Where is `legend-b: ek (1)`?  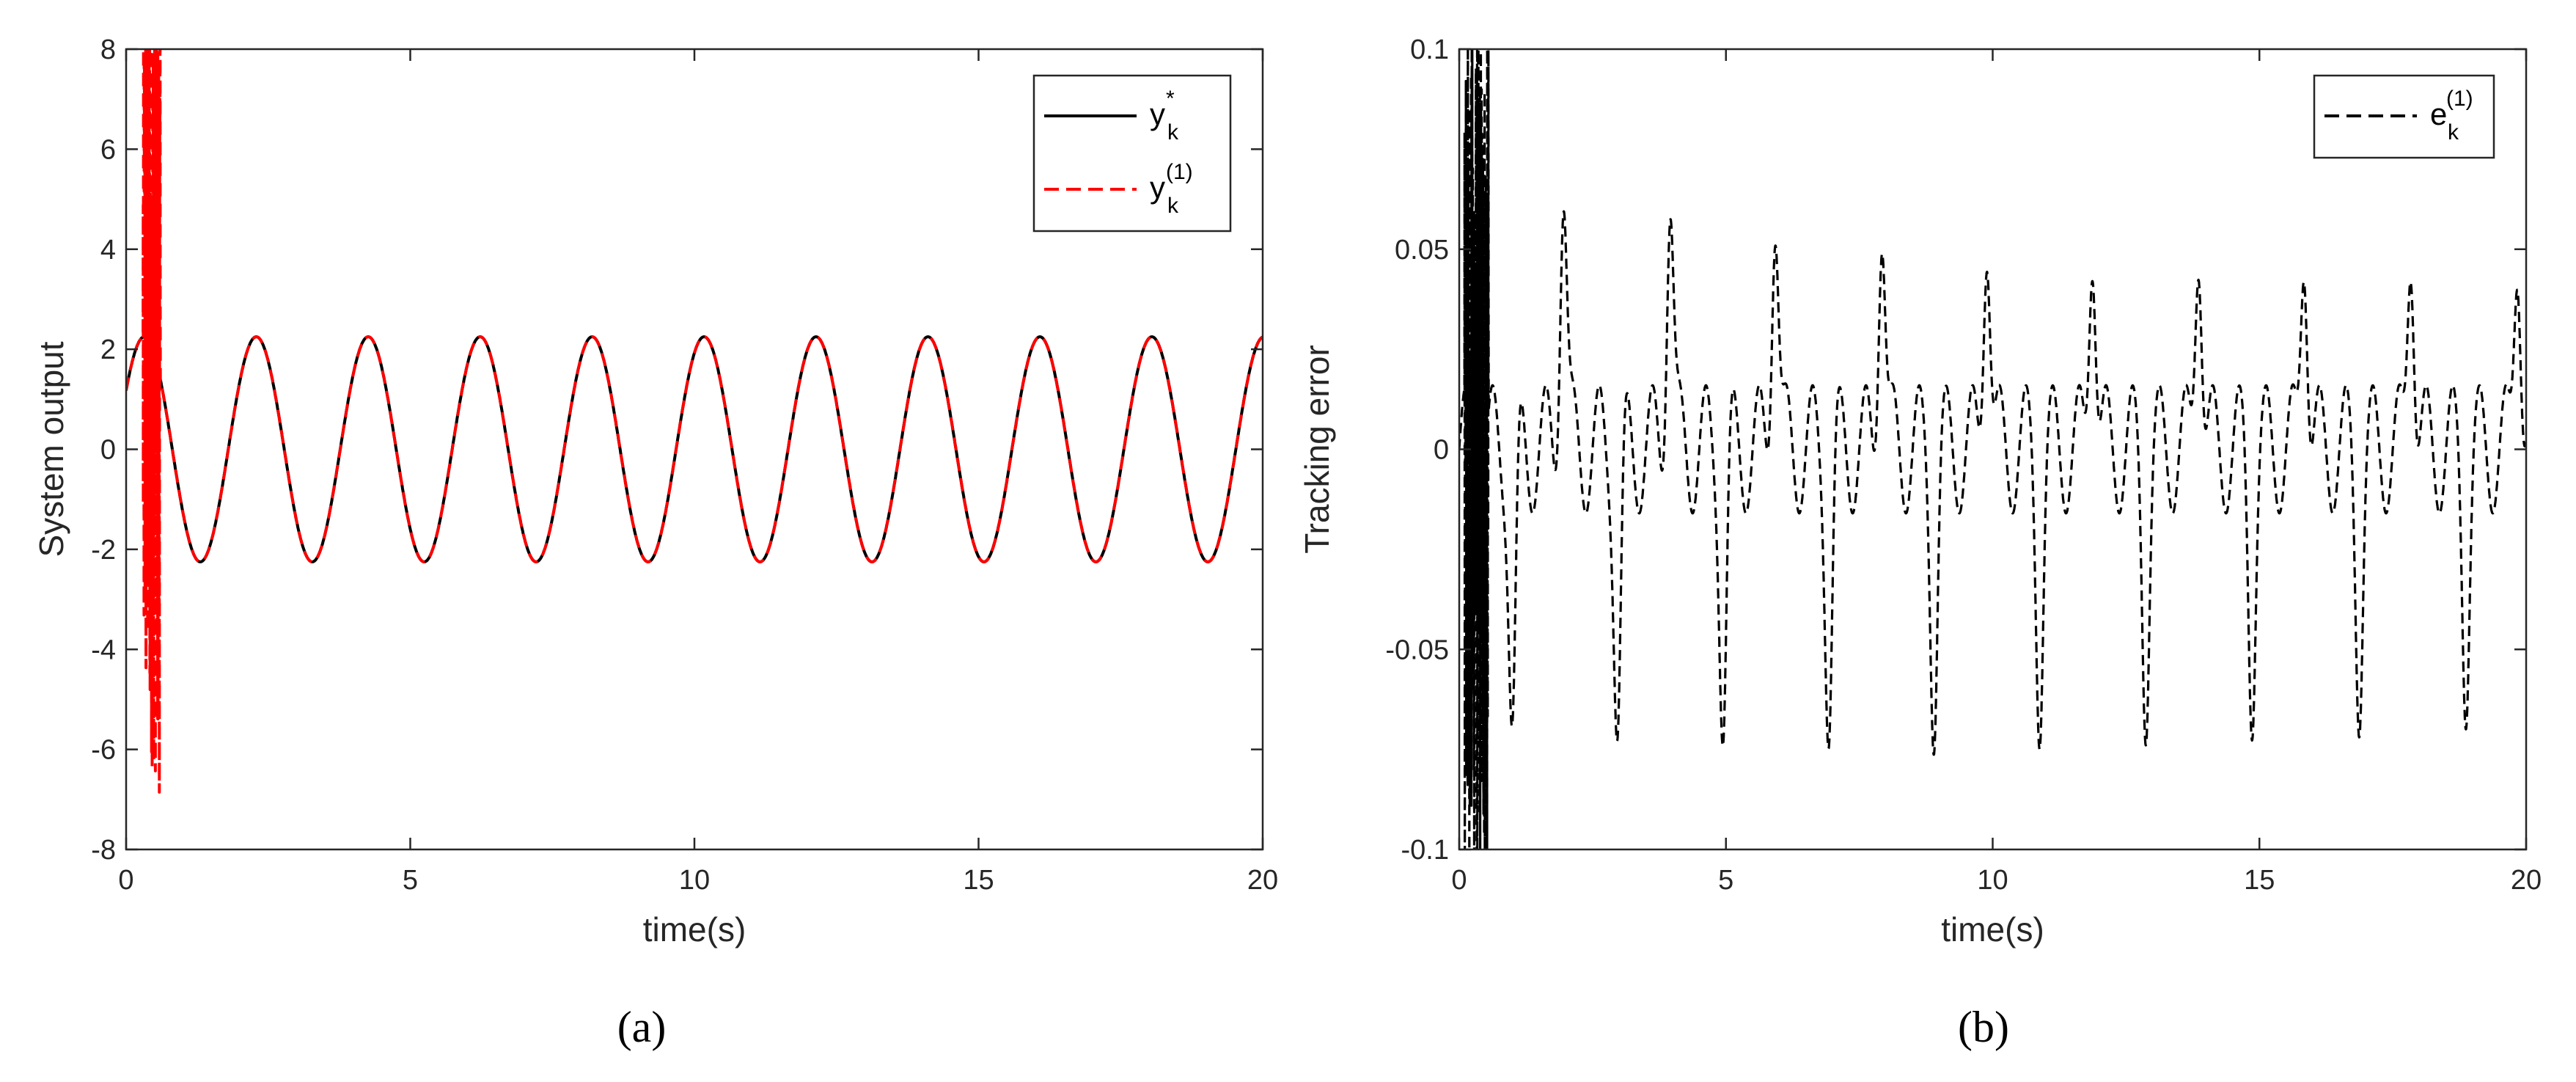
legend-b: ek (1) is located at coordinates (2404, 116).